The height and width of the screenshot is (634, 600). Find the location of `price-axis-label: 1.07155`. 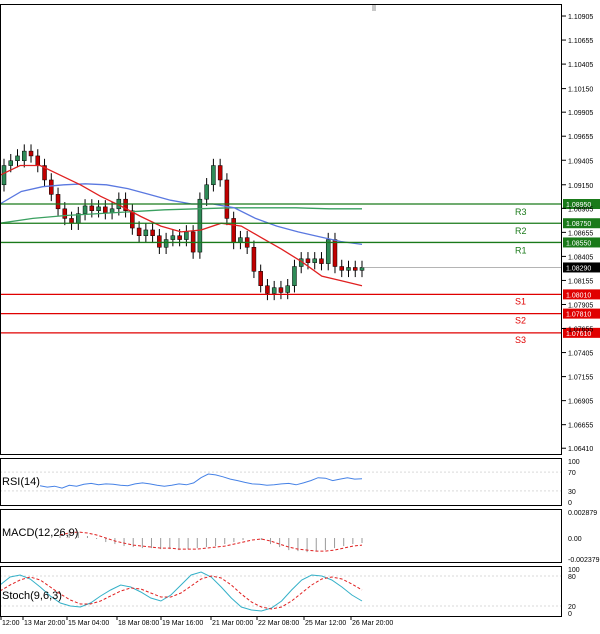

price-axis-label: 1.07155 is located at coordinates (580, 378).